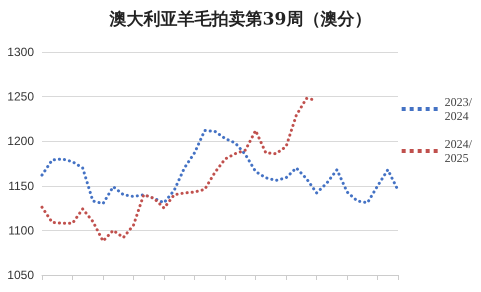 This screenshot has height=292, width=481. What do you see at coordinates (240, 20) in the screenshot?
I see `chart-title: 澳大利亚羊毛拍卖第39周（澳分）` at bounding box center [240, 20].